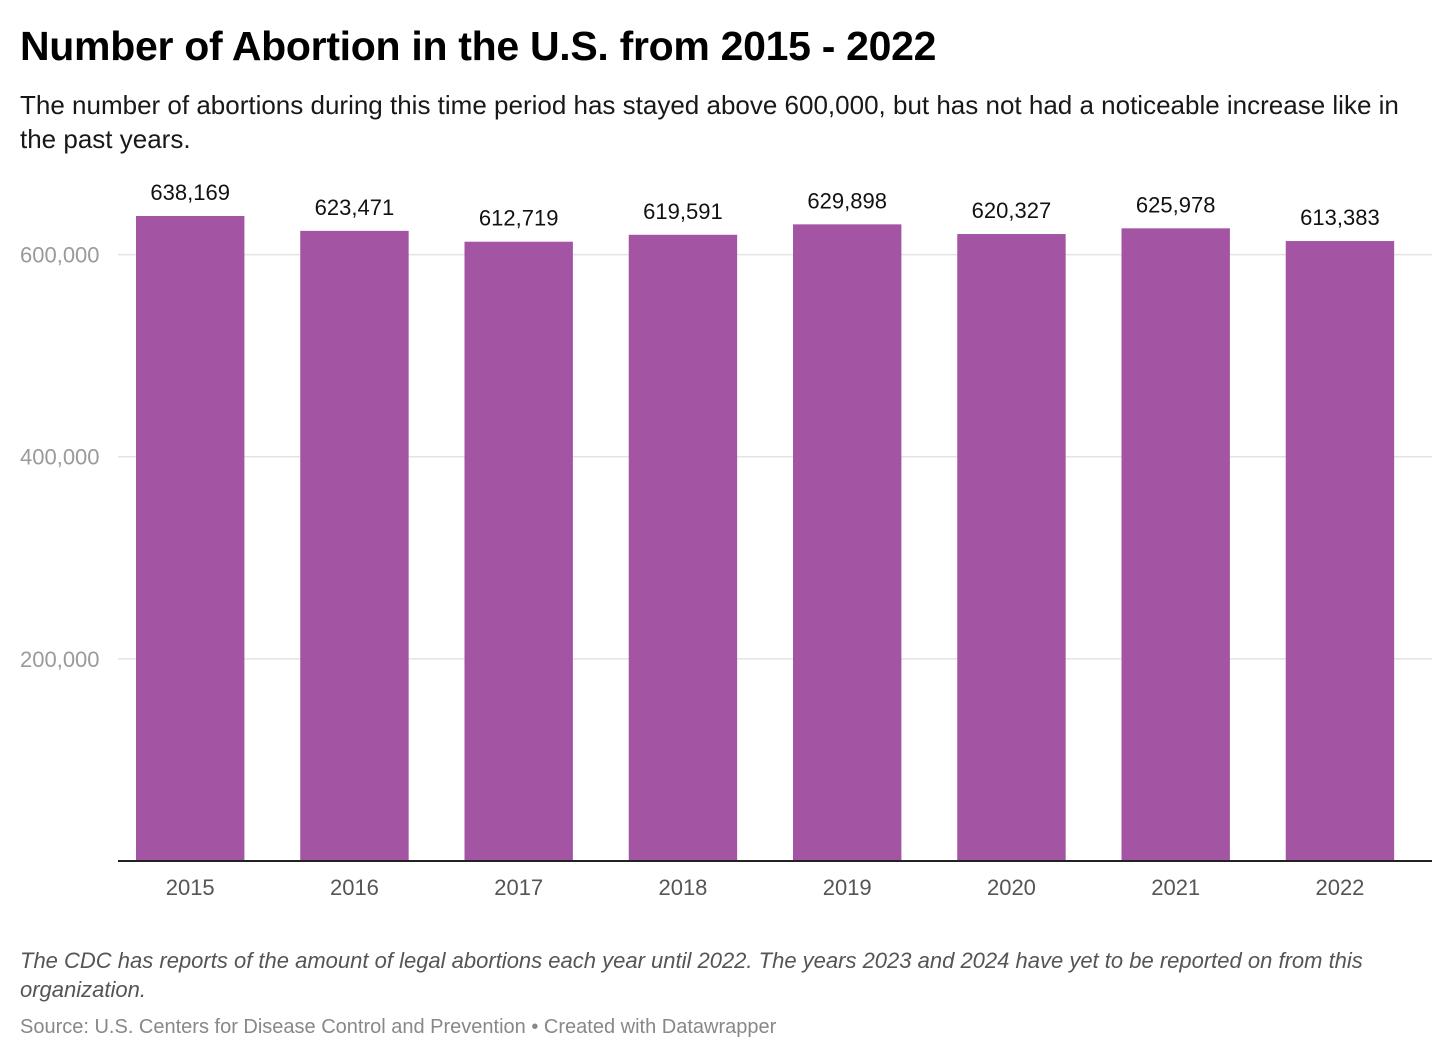 This screenshot has height=1060, width=1452. What do you see at coordinates (765, 887) in the screenshot?
I see `x-axis-ticks: 2015 2016 2017 2018 2019 2020 2021 2022` at bounding box center [765, 887].